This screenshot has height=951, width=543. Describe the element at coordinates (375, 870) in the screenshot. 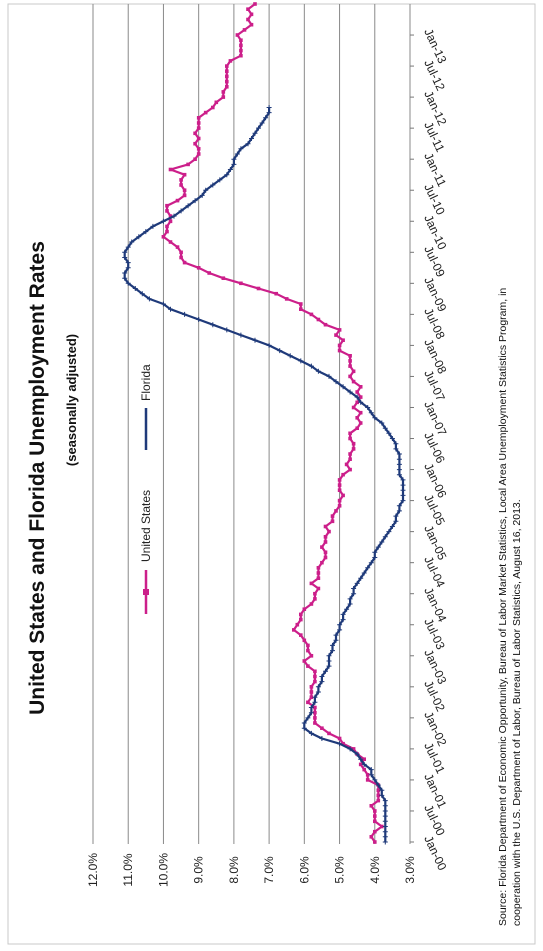

I see `y-tick-label: 4.0%` at that location.